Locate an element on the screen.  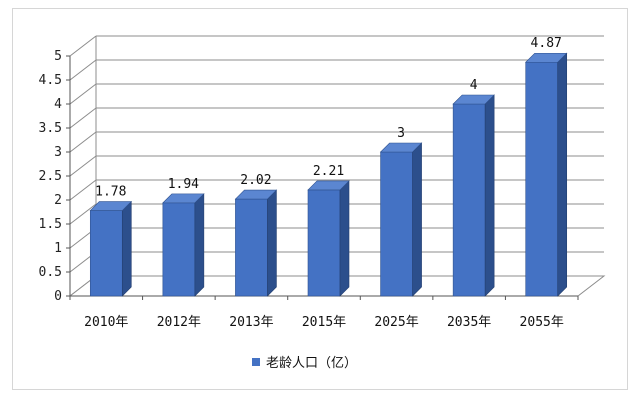
y-tick-label: 4 is located at coordinates (58, 104).